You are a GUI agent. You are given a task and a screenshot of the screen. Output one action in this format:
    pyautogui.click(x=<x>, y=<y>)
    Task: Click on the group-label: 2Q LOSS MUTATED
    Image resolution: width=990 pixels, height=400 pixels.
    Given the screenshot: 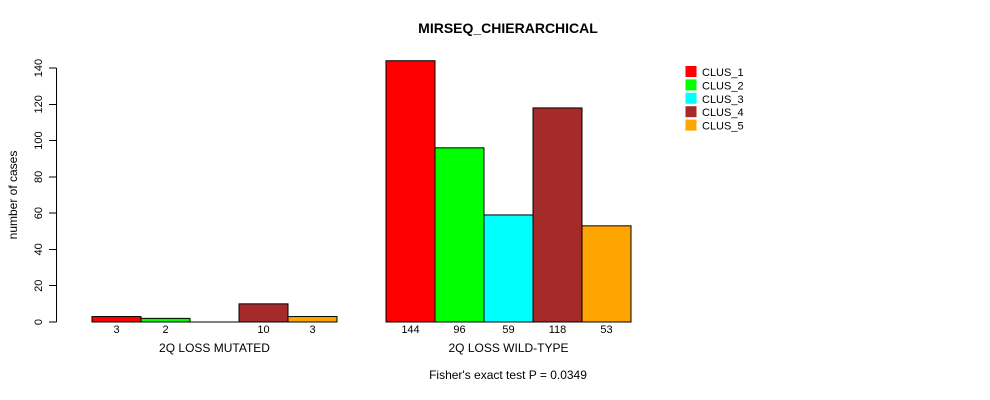 What is the action you would take?
    pyautogui.click(x=214, y=348)
    